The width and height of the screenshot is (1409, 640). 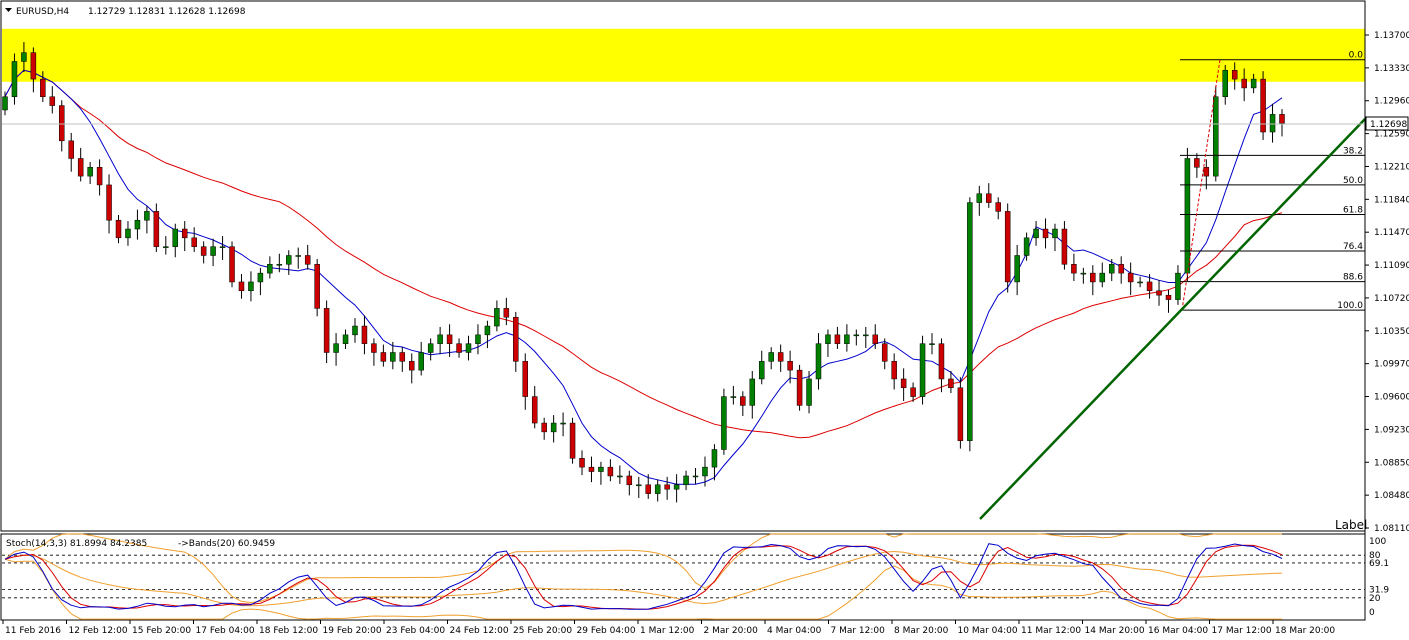 What do you see at coordinates (76, 544) in the screenshot?
I see `indicator-label: Stoch(14,3,3) 81.8994 84.2385` at bounding box center [76, 544].